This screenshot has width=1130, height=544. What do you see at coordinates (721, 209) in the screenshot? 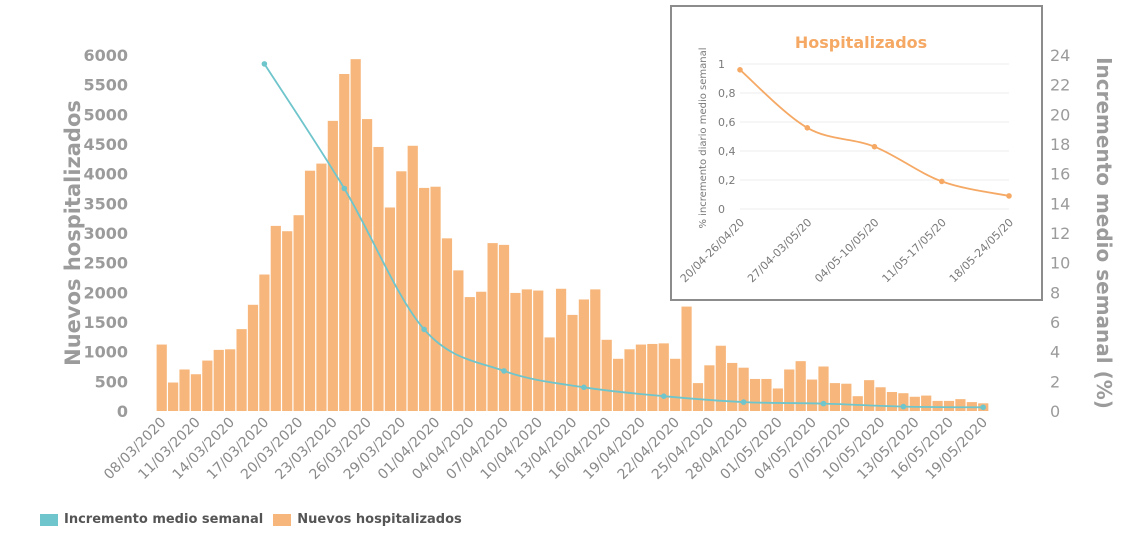
I see `inset-y-tick-label: 0` at bounding box center [721, 209].